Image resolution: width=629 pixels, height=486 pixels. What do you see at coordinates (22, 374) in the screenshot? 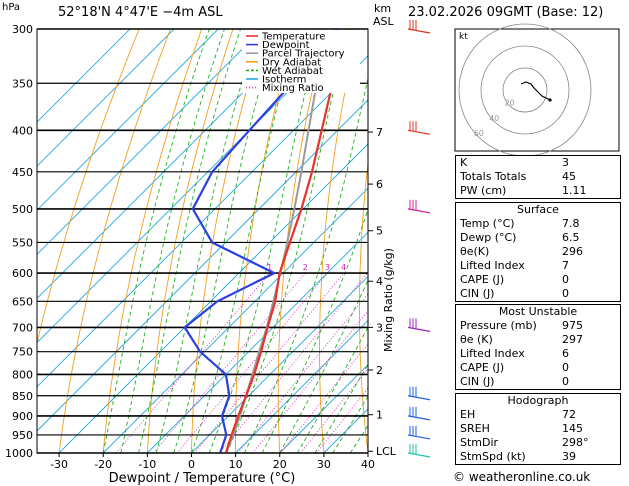
I see `pressure-tick-label: 800` at bounding box center [22, 374].